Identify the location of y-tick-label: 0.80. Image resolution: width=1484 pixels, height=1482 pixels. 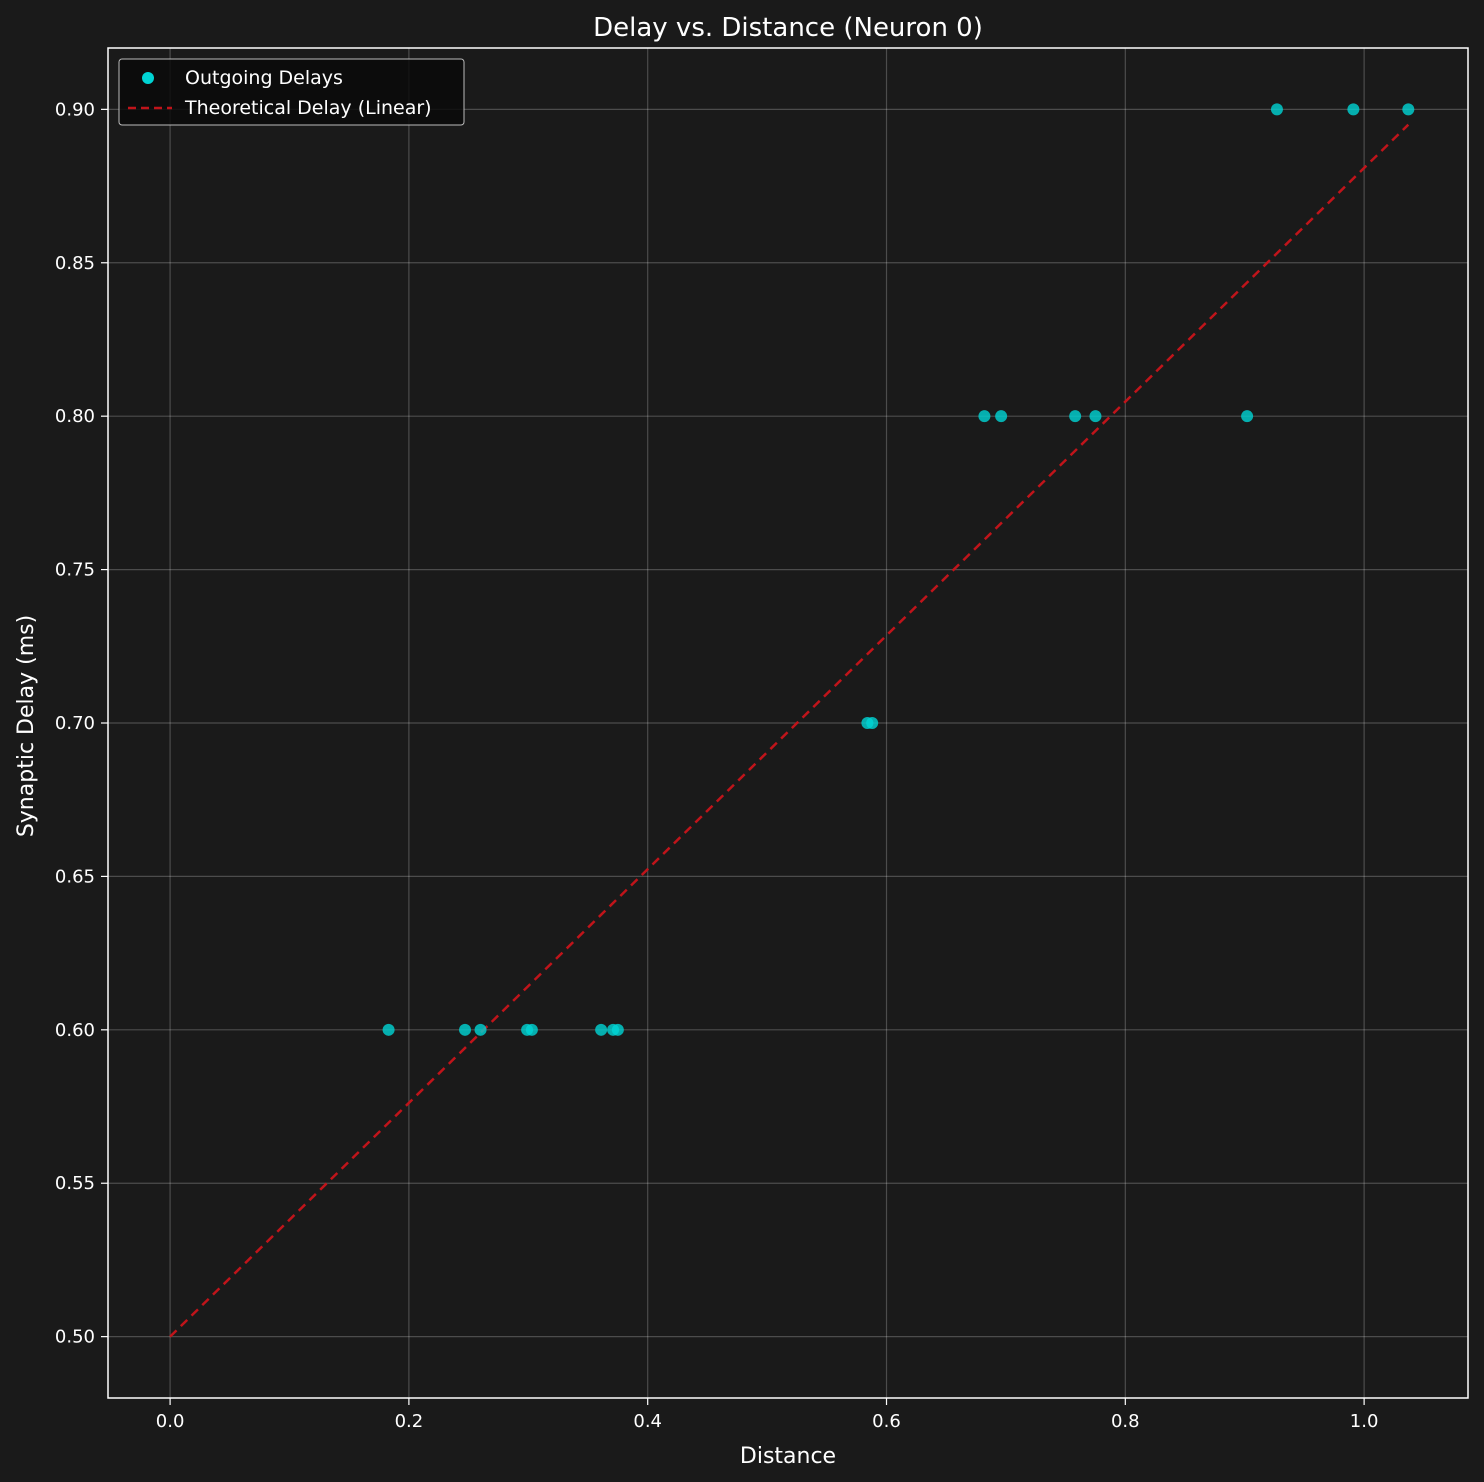
(75, 416).